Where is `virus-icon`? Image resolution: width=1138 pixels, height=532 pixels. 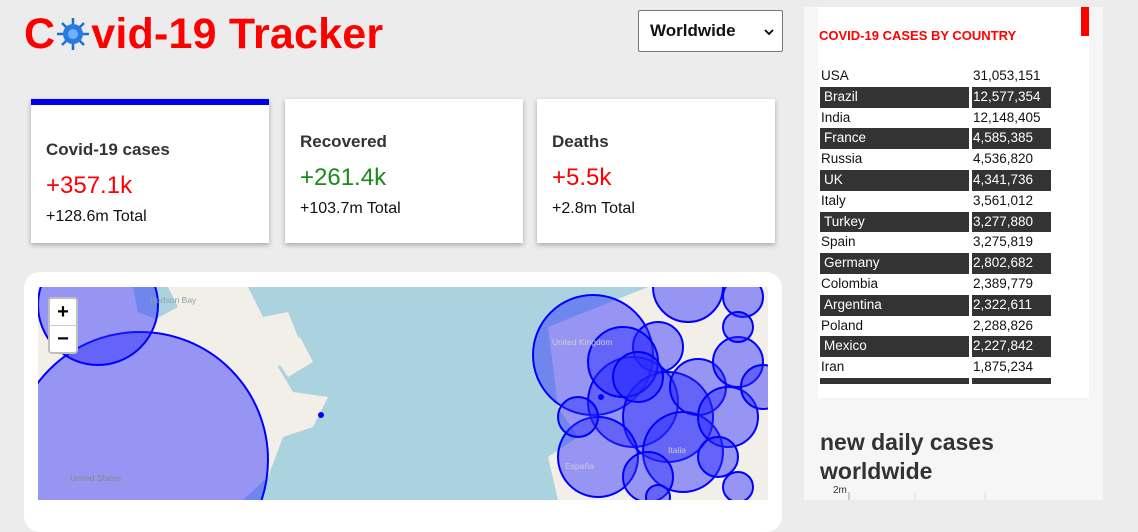 virus-icon is located at coordinates (73, 34).